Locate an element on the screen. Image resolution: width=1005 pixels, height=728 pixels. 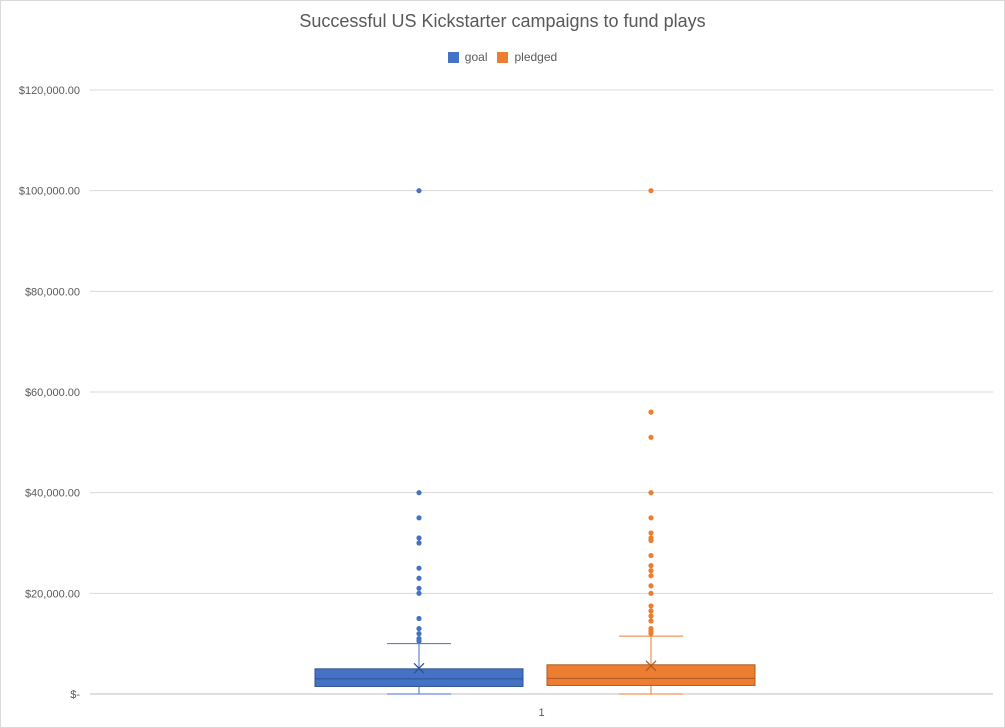
y-tick-label: $20,000.00 is located at coordinates (52, 594).